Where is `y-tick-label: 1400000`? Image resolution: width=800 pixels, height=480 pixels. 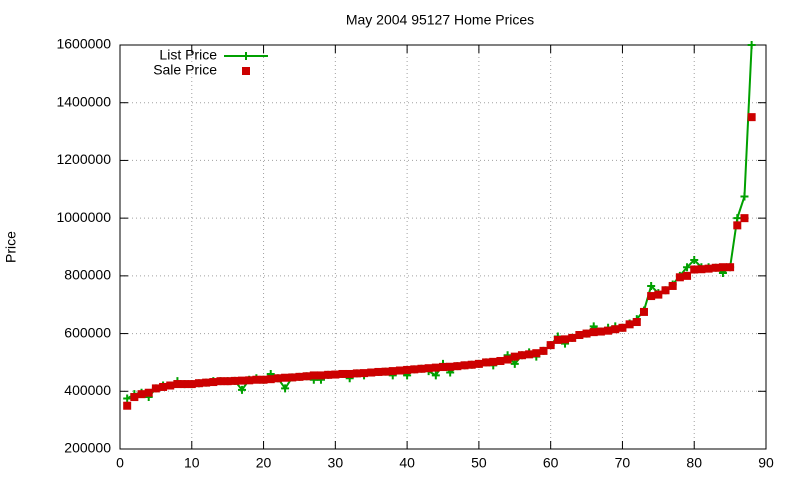 y-tick-label: 1400000 is located at coordinates (83, 101).